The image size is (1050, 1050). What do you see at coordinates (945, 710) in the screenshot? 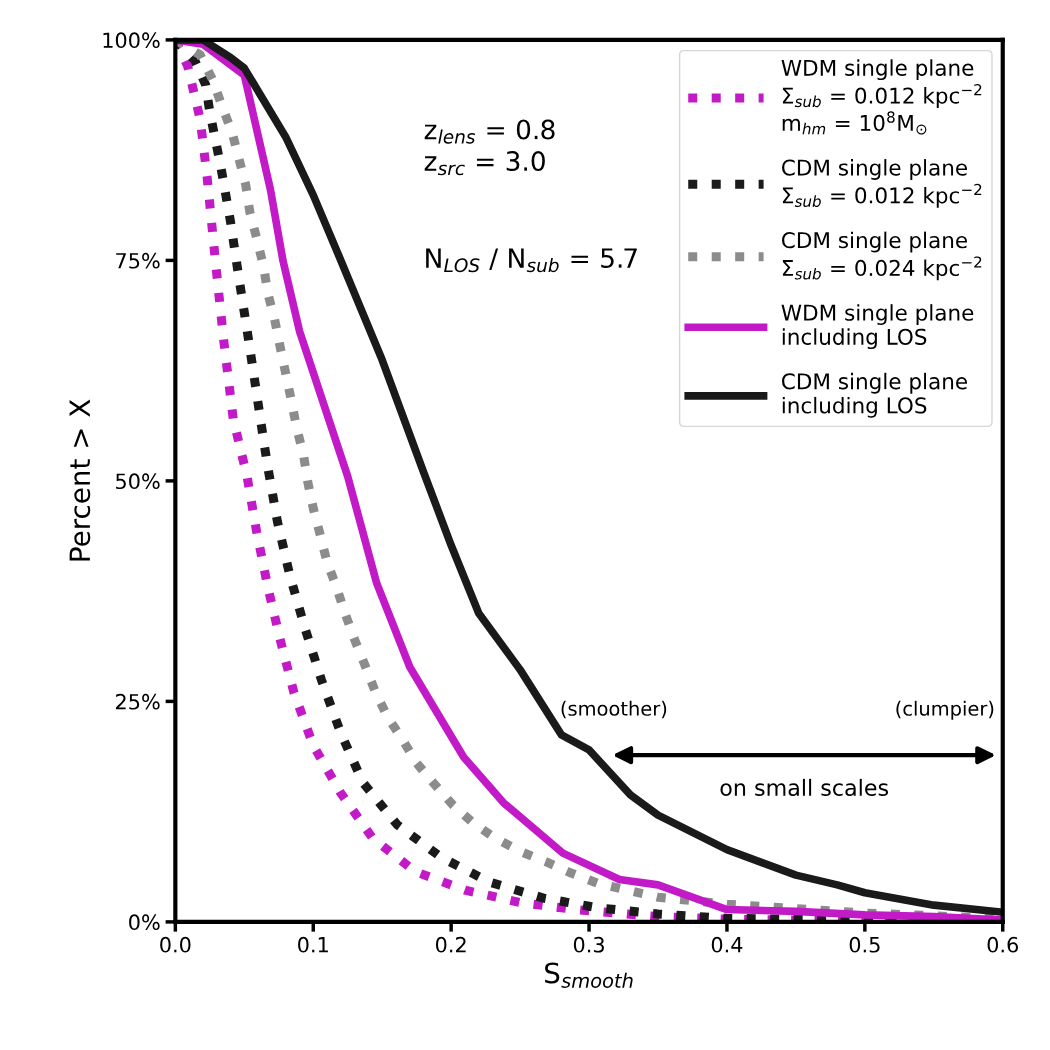
I see `annotation: (clumpier)` at bounding box center [945, 710].